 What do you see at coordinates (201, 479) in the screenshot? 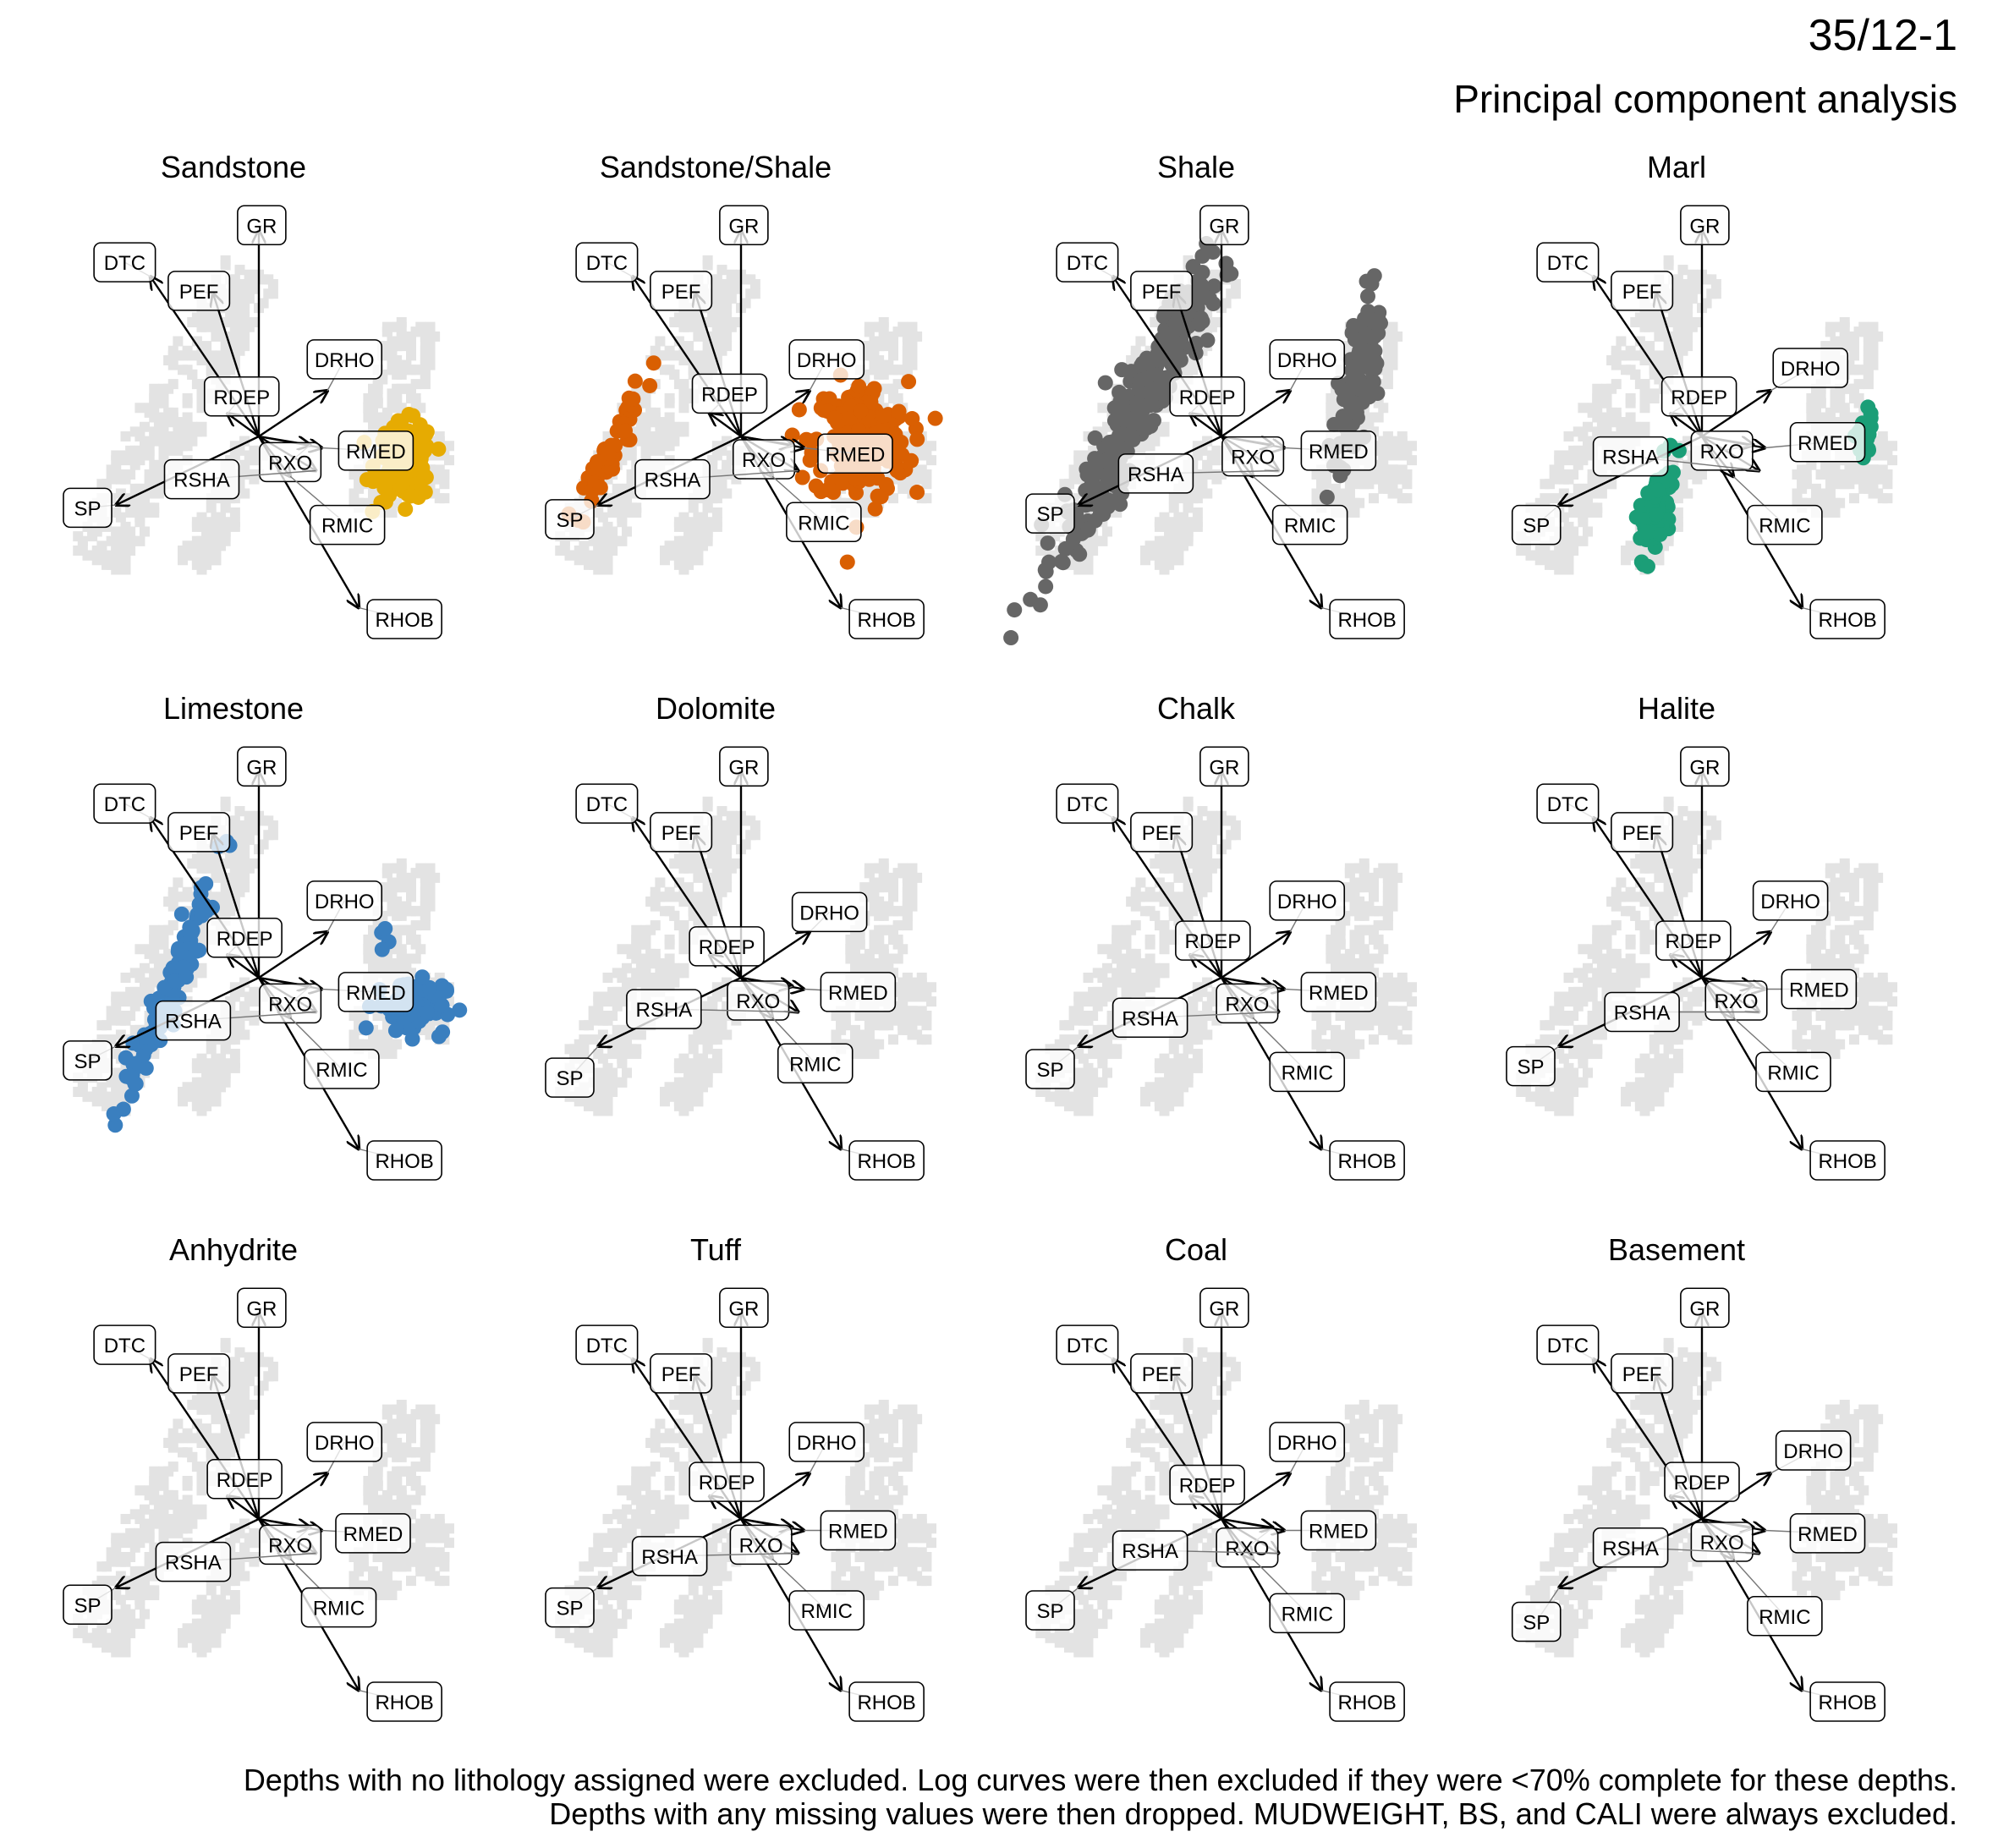
I see `loading-label-rsha: RSHA` at bounding box center [201, 479].